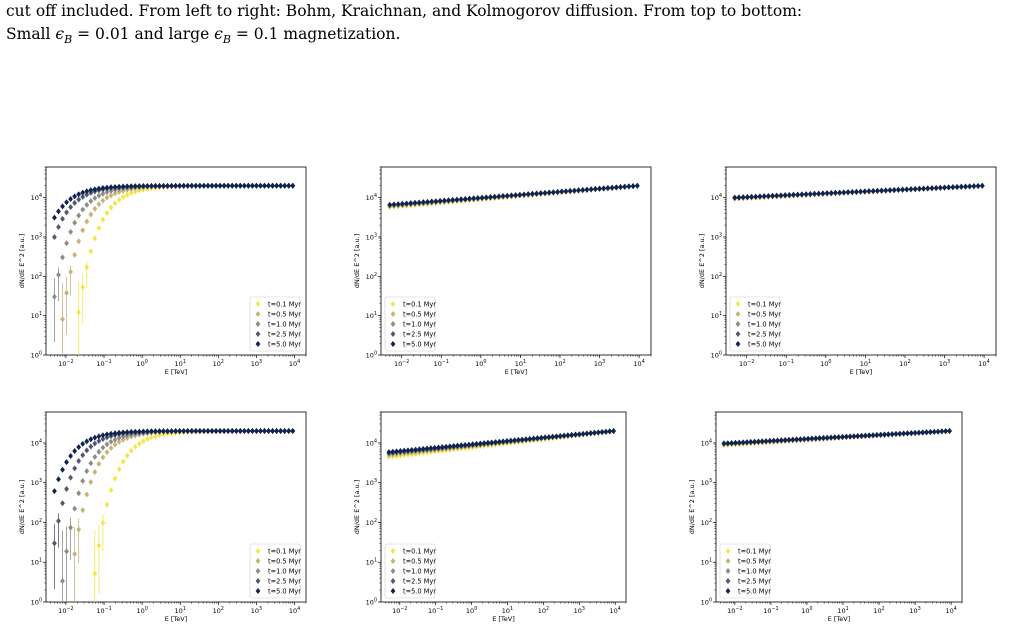 This screenshot has height=633, width=1032. Describe the element at coordinates (371, 315) in the screenshot. I see `y-tick-label: 10¹` at that location.